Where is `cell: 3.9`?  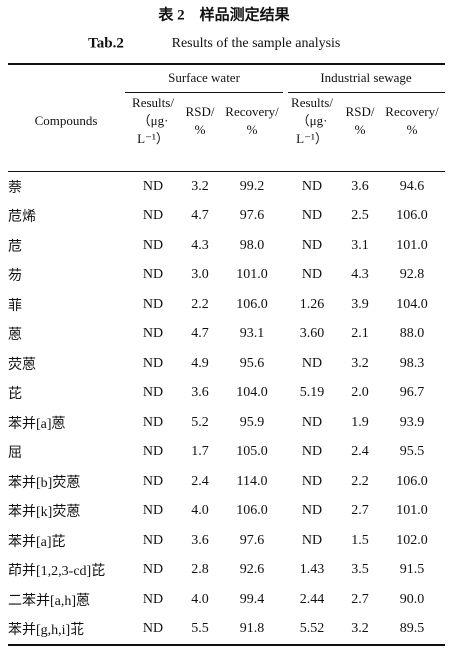
cell: 3.9 is located at coordinates (360, 304).